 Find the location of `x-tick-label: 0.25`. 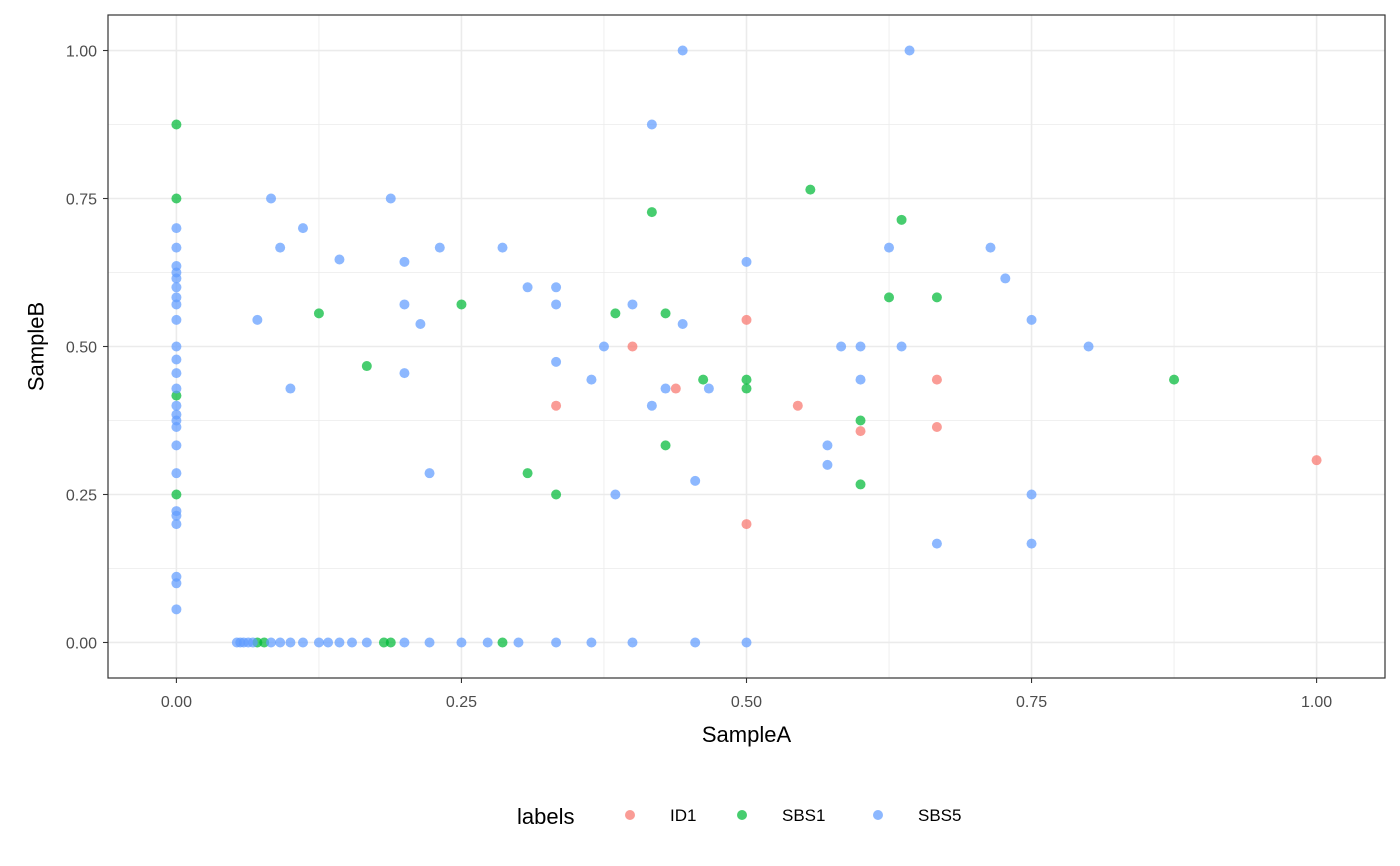

x-tick-label: 0.25 is located at coordinates (461, 702).